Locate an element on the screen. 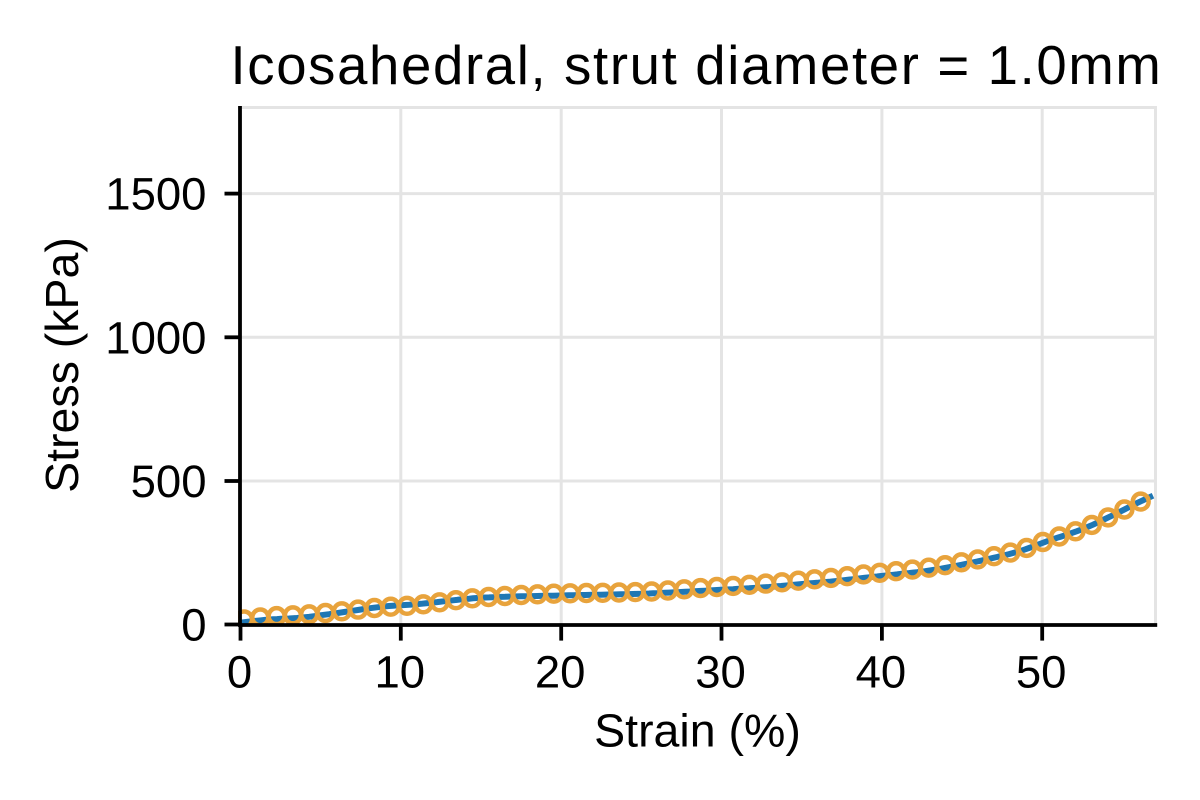 This screenshot has height=800, width=1200. svg-text: 30 is located at coordinates (720, 672).